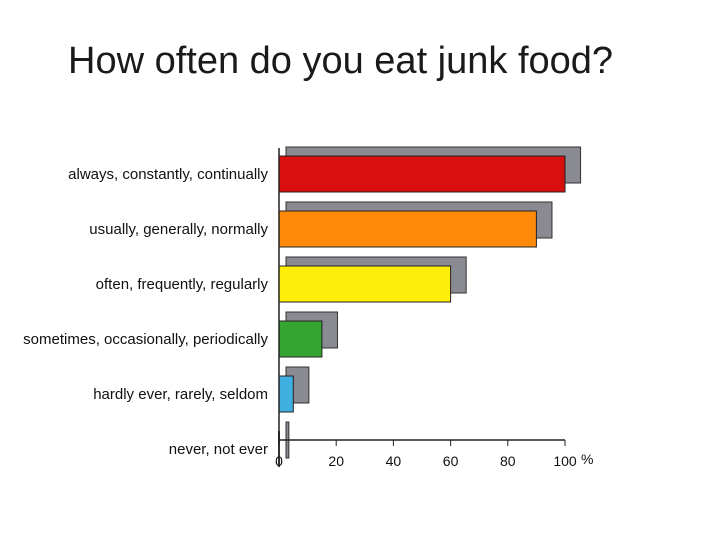 This screenshot has height=546, width=728. I want to click on category-label: usually, generally, normally, so click(178, 229).